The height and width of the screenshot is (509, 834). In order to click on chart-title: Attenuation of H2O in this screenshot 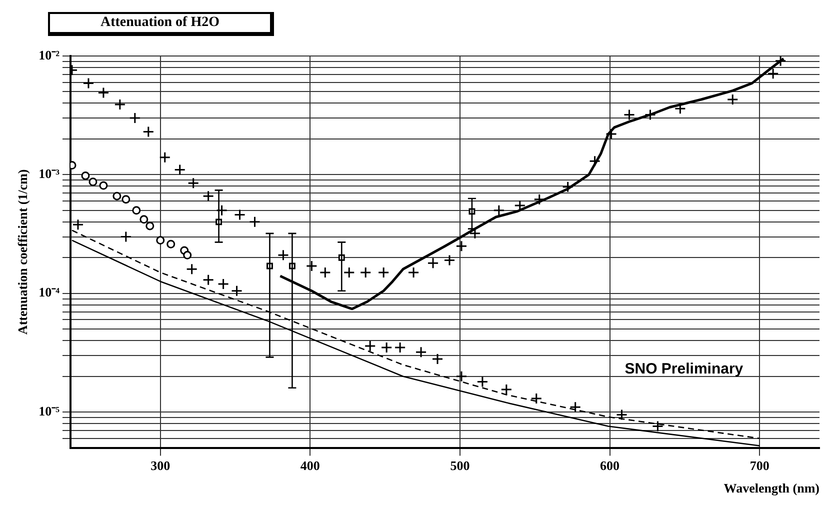, I will do `click(161, 24)`.